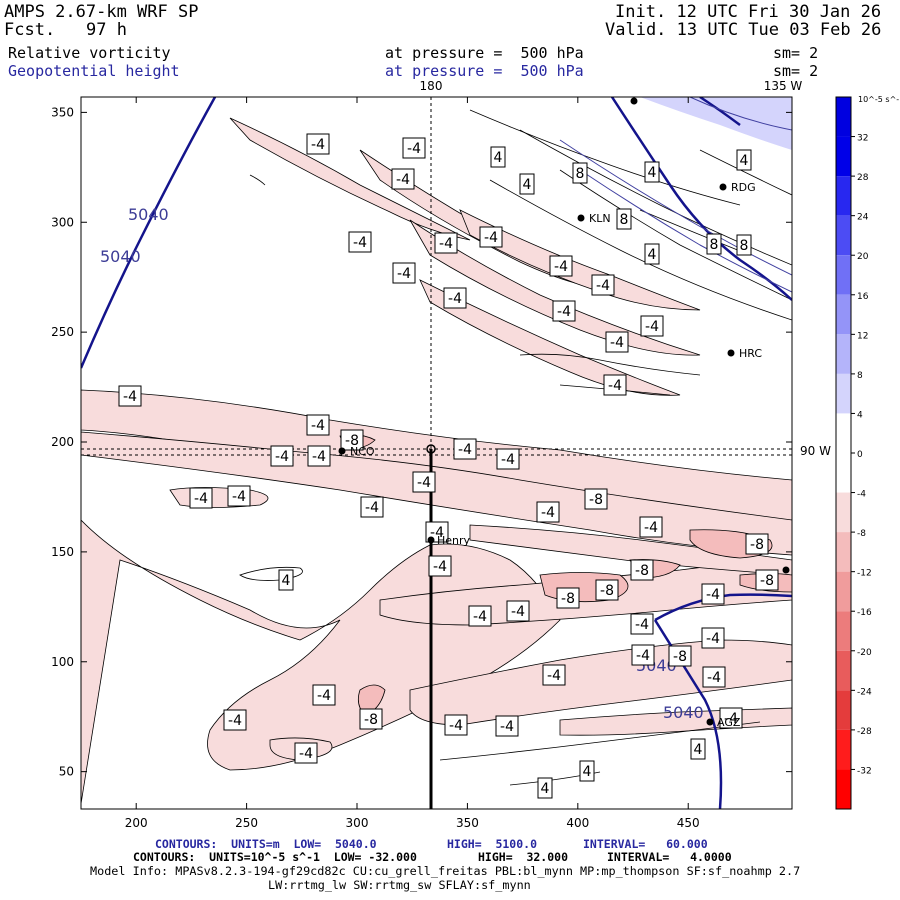 This screenshot has height=900, width=900. What do you see at coordinates (454, 540) in the screenshot?
I see `station-label-henry: Henry` at bounding box center [454, 540].